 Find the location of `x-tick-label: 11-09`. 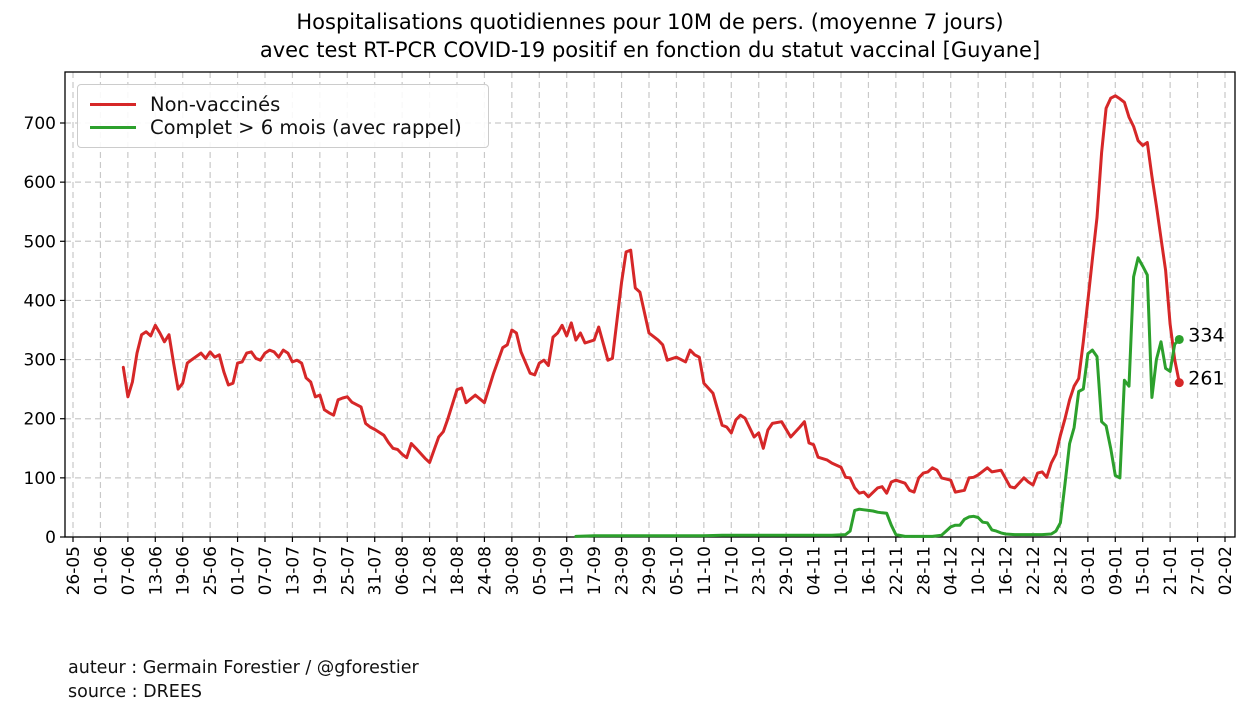

x-tick-label: 11-09 is located at coordinates (568, 570).